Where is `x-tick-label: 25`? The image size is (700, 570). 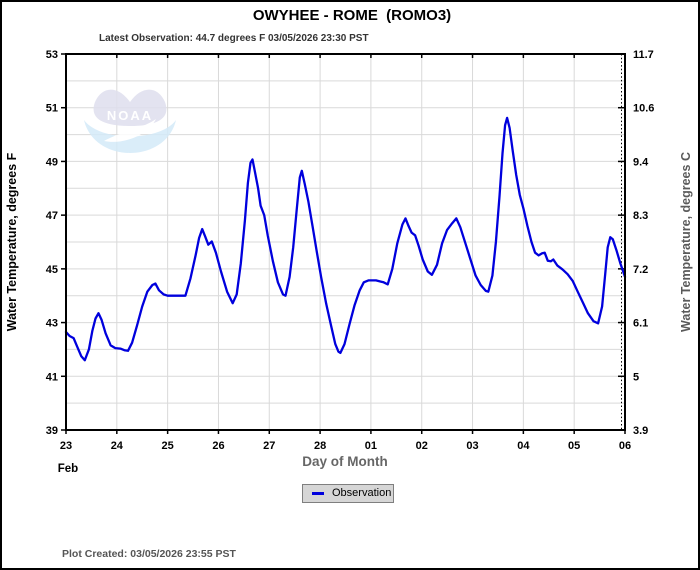
x-tick-label: 25 is located at coordinates (168, 446).